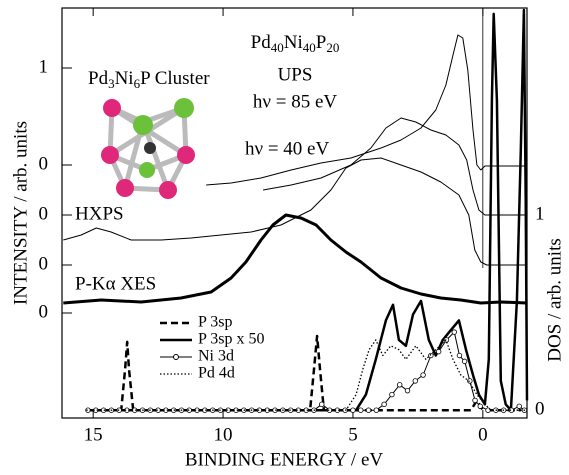  What do you see at coordinates (215, 322) in the screenshot?
I see `legend-label: P 3sp` at bounding box center [215, 322].